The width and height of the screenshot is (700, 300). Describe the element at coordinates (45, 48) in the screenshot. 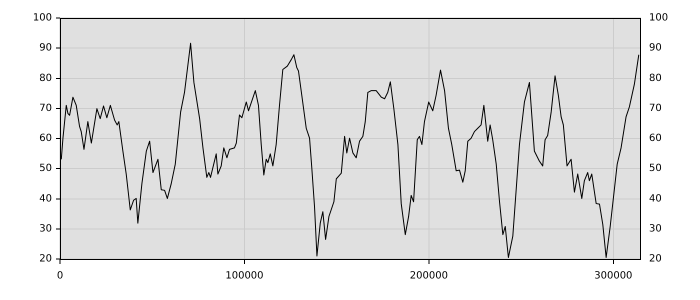

I see `y-tick-label: 90` at that location.